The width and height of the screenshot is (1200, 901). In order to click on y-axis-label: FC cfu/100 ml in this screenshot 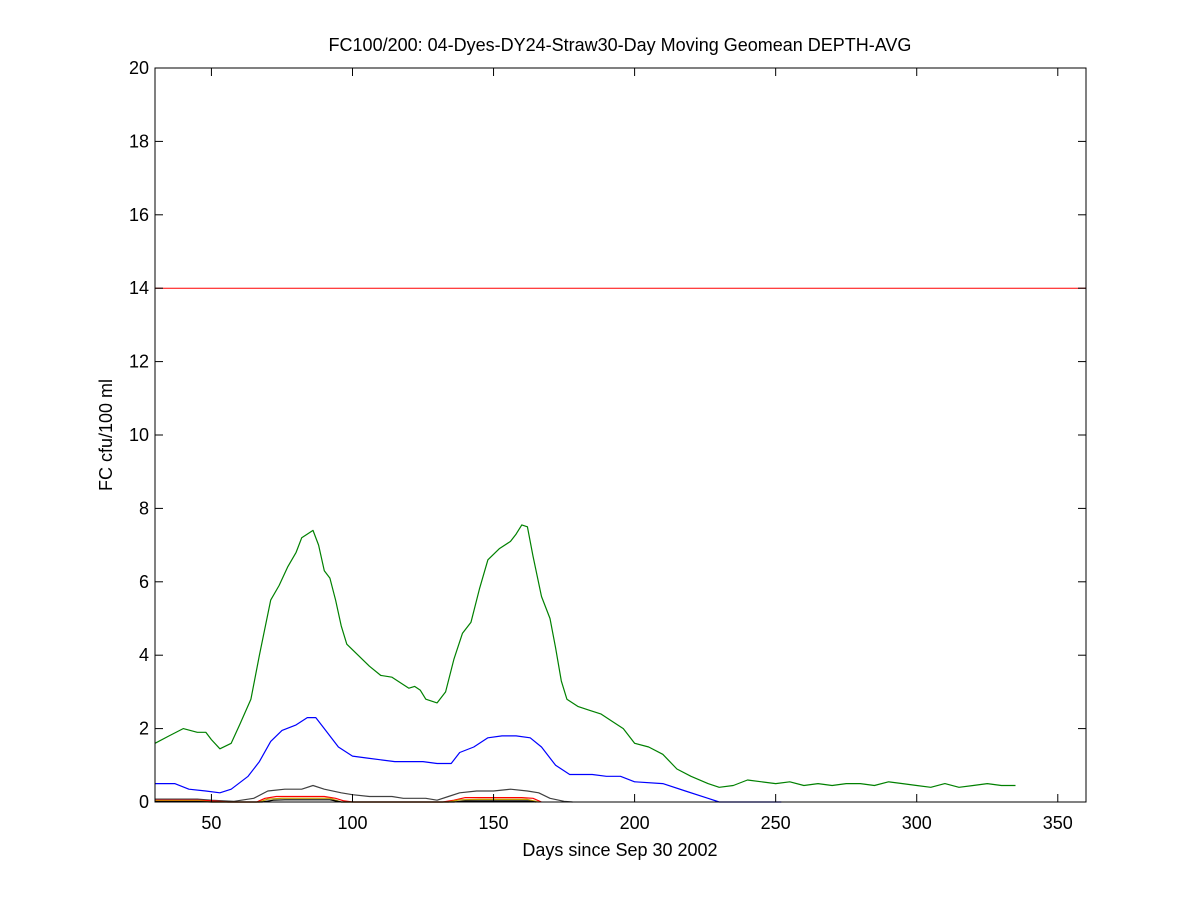, I will do `click(106, 435)`.